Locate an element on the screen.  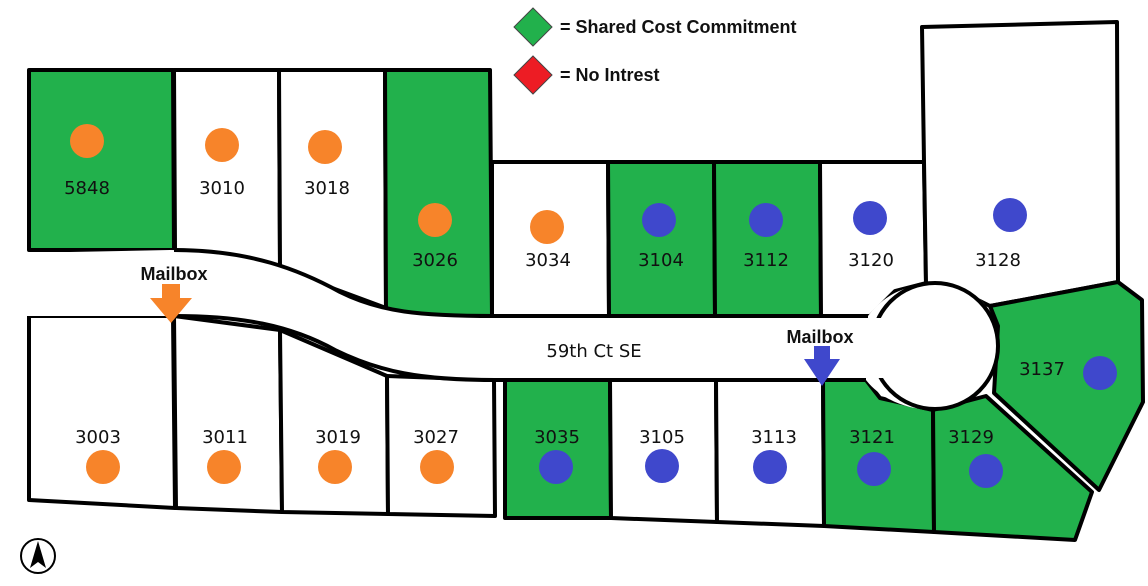
lot-number-3112: 3112 is located at coordinates (766, 260).